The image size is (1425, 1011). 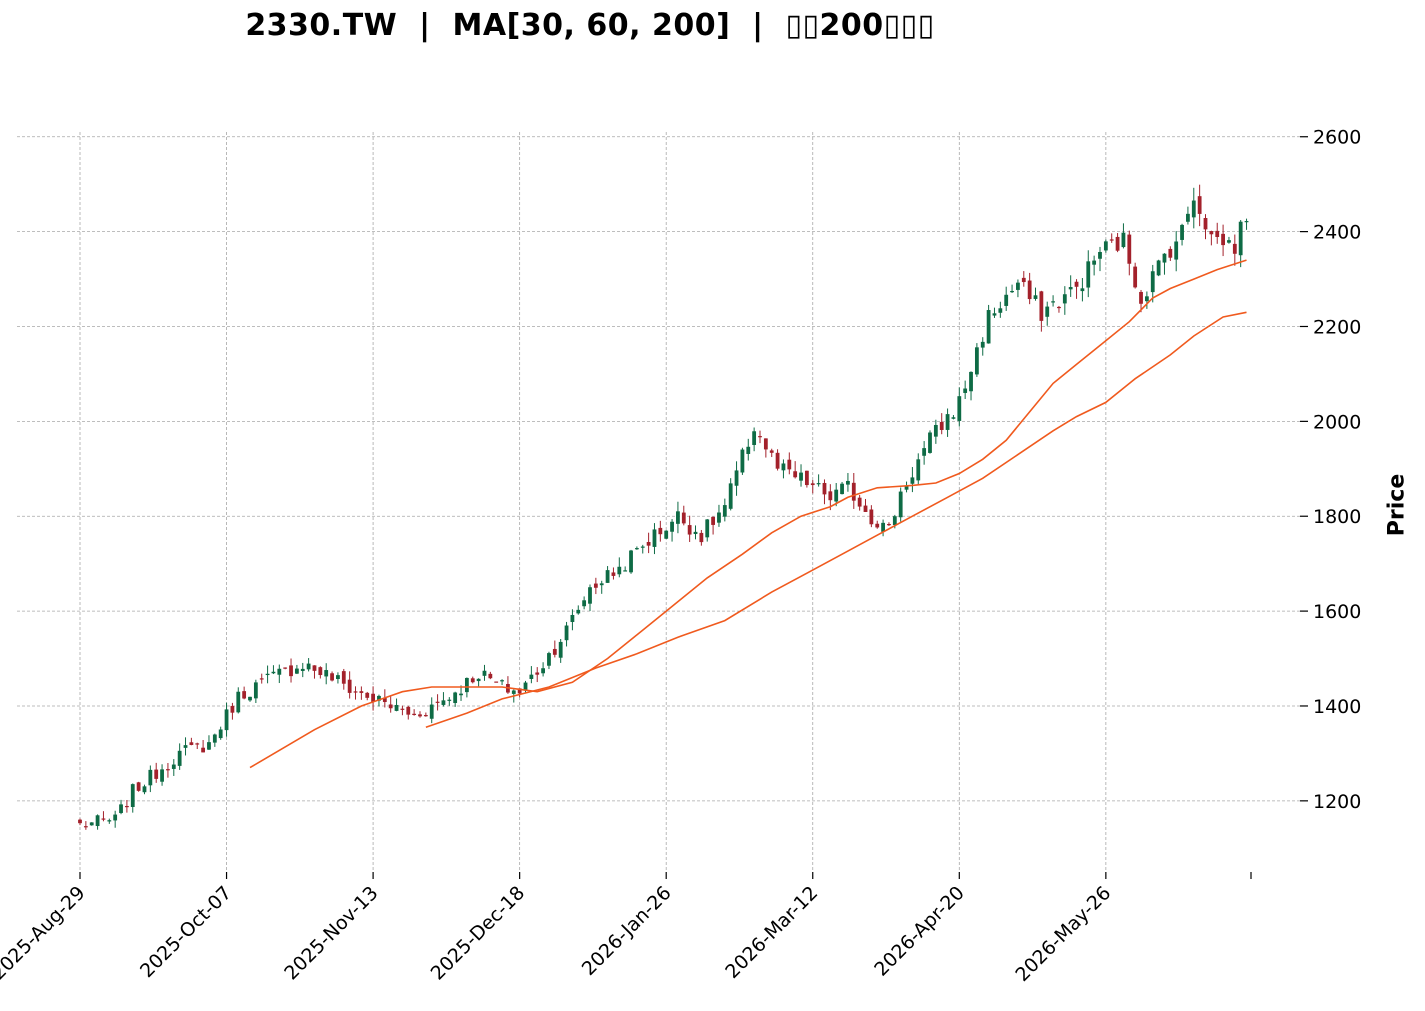 I want to click on x-tick-label: 2026-Mar-12, so click(x=771, y=932).